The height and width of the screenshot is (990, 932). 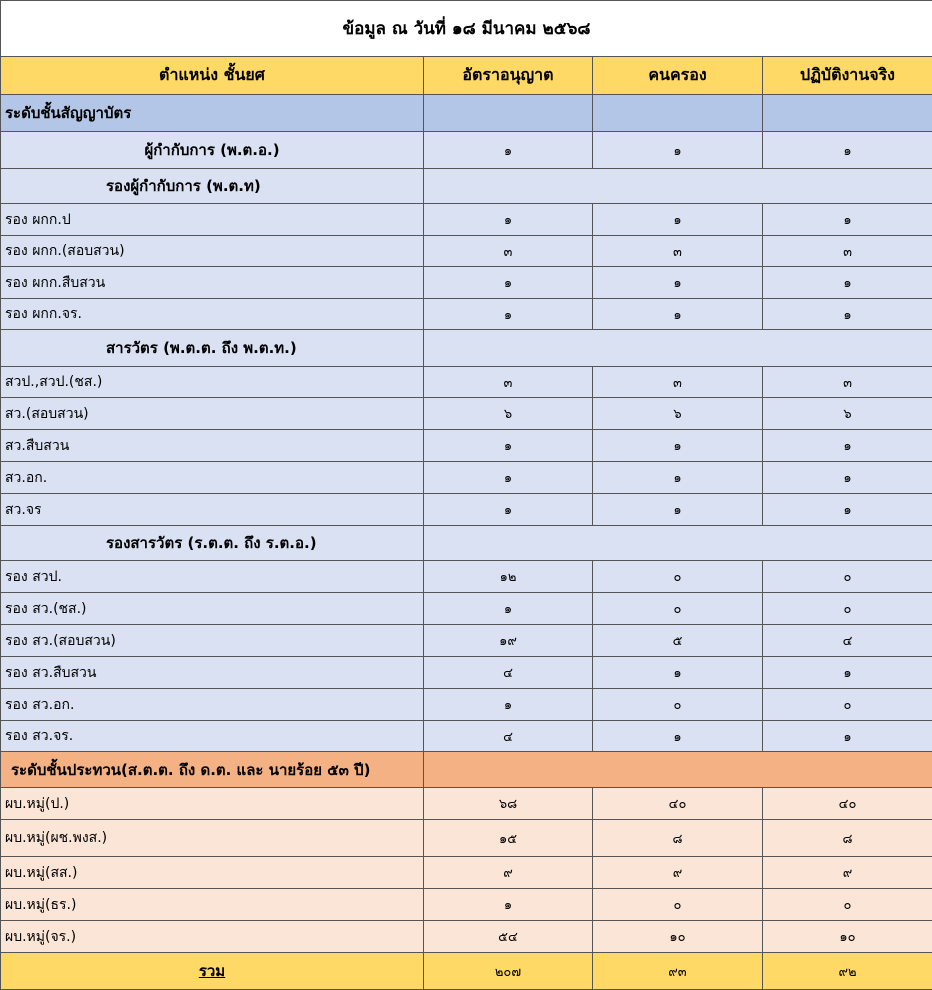 I want to click on table-row: รอง ผกก.จร.๑๑๑, so click(x=466, y=314).